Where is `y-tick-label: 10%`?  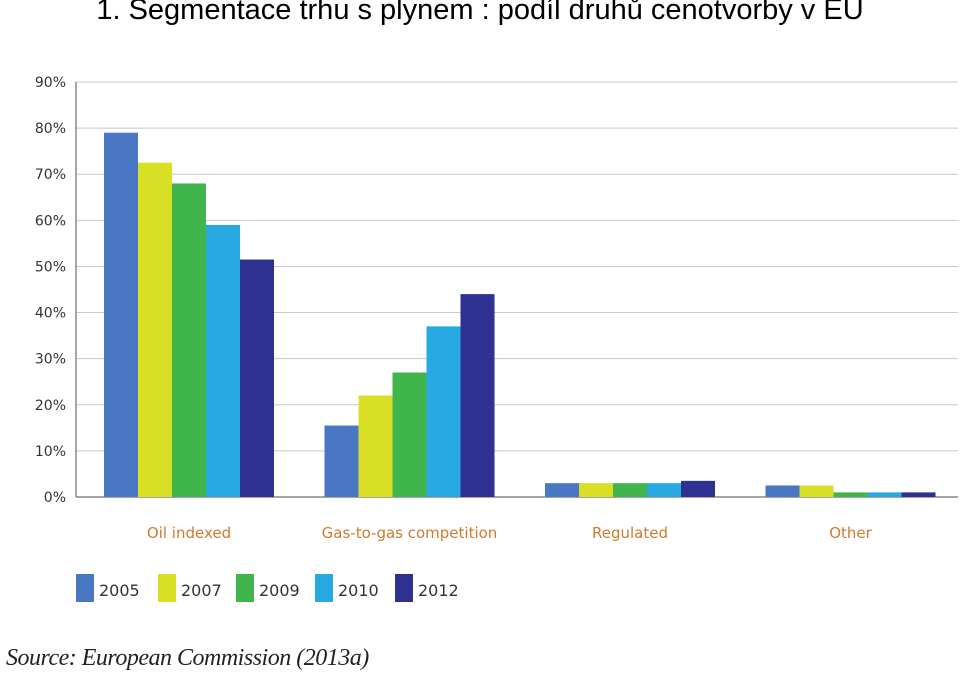
y-tick-label: 10% is located at coordinates (50, 452).